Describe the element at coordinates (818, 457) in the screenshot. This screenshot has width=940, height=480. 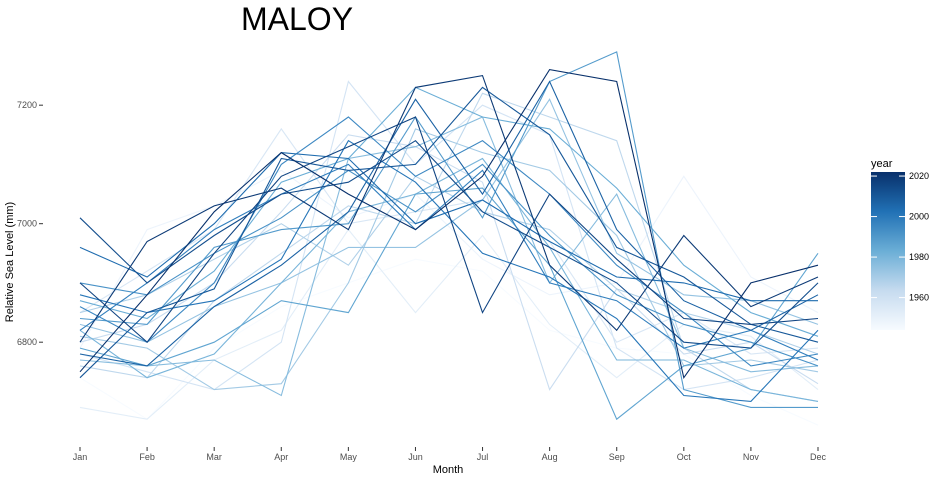
I see `x-tick-label: Dec` at that location.